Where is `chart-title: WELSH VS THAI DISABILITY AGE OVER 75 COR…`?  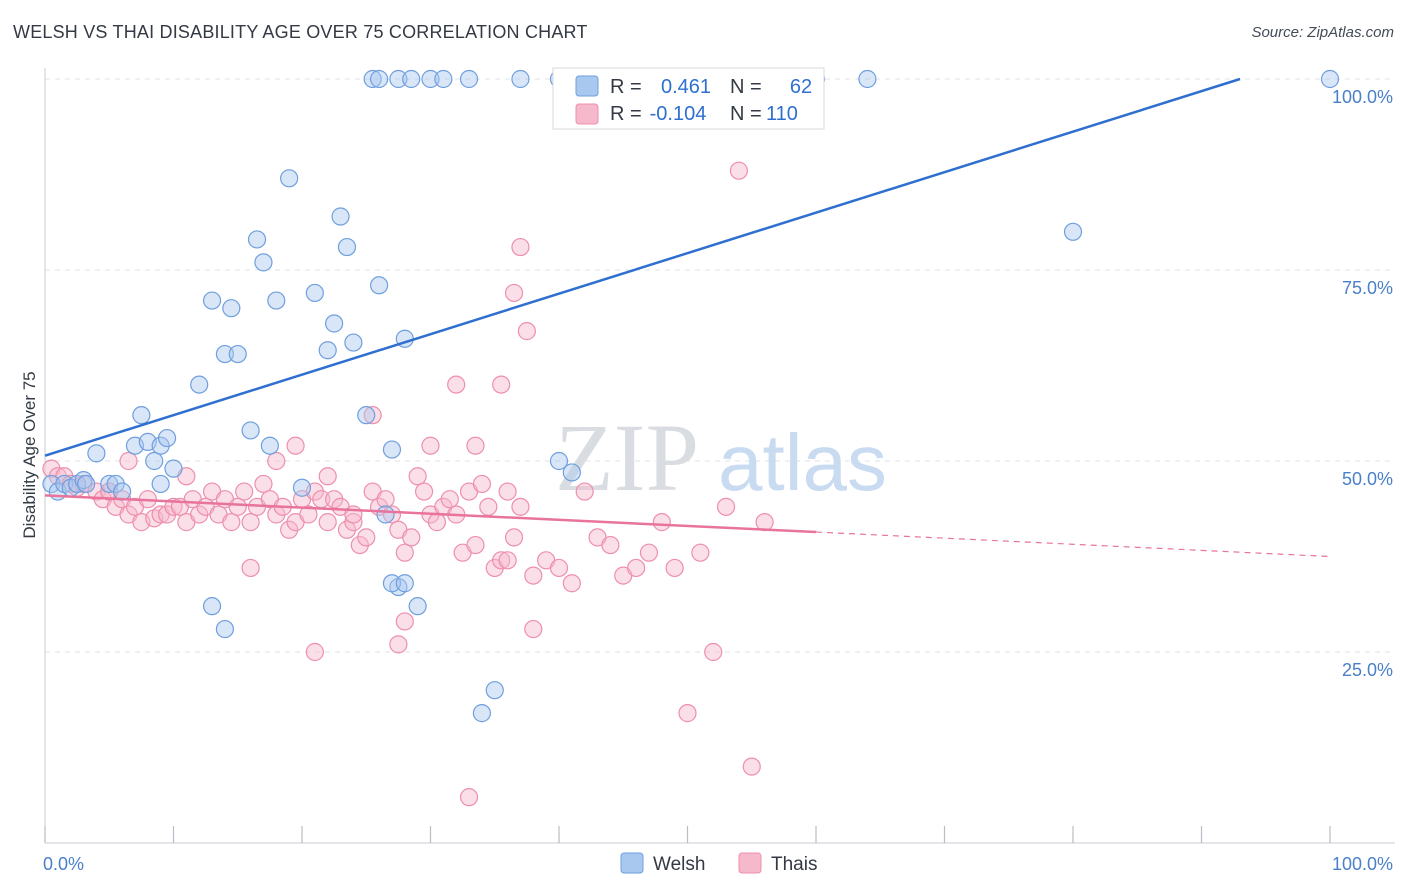 chart-title: WELSH VS THAI DISABILITY AGE OVER 75 COR… is located at coordinates (300, 32).